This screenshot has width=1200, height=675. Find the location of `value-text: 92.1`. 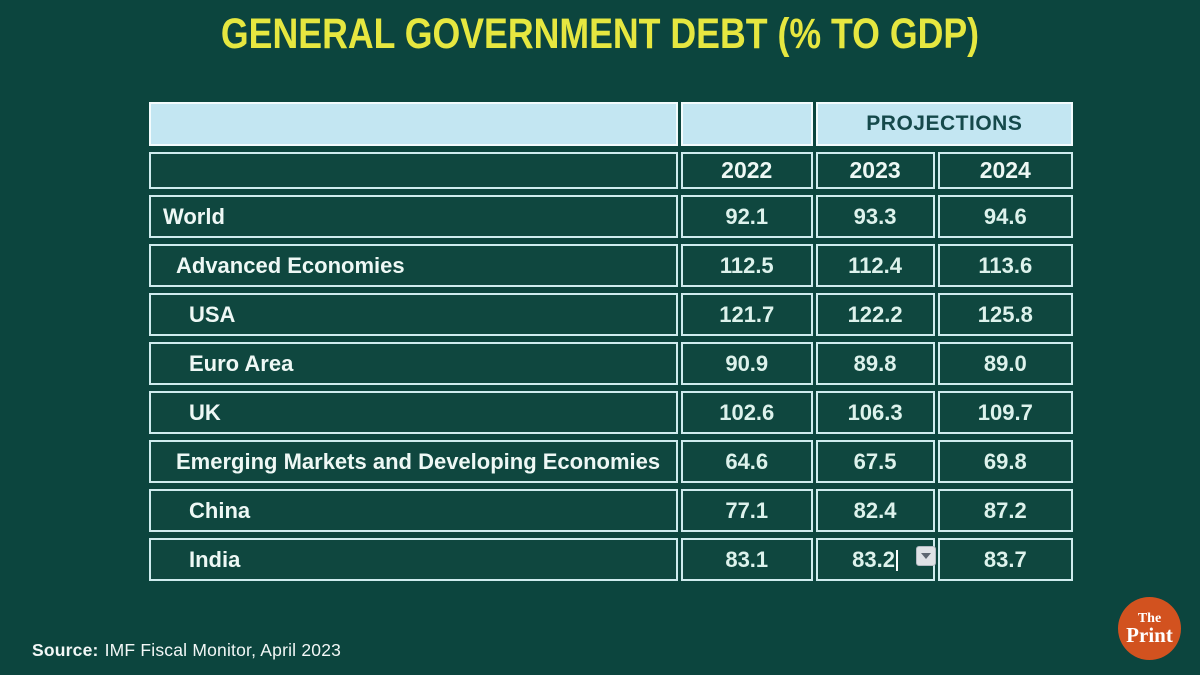

value-text: 92.1 is located at coordinates (747, 216).